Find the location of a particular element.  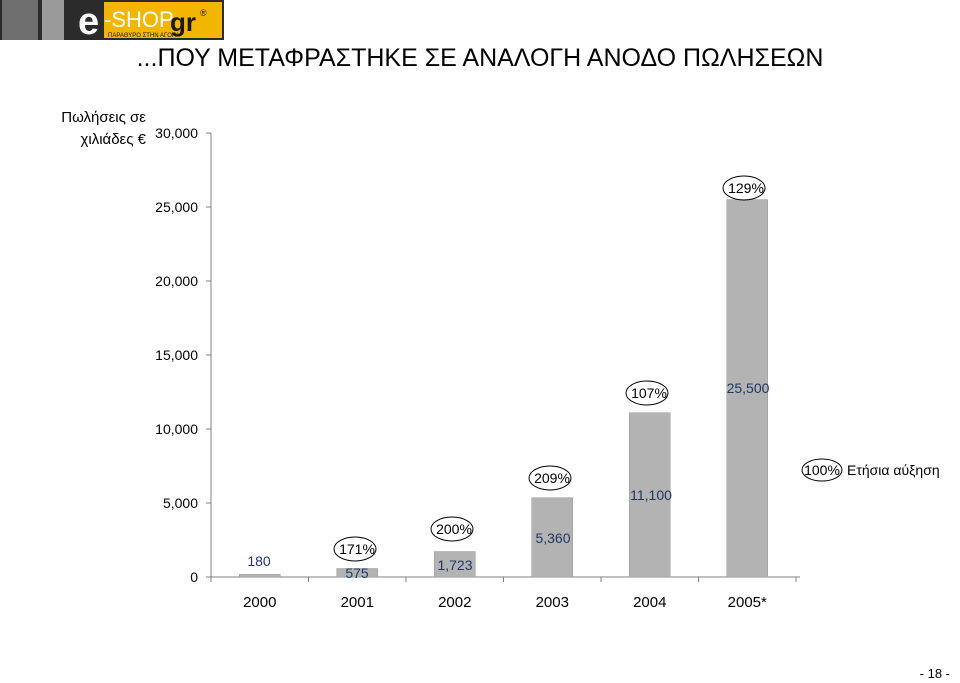

growth-label: 171% is located at coordinates (357, 549).